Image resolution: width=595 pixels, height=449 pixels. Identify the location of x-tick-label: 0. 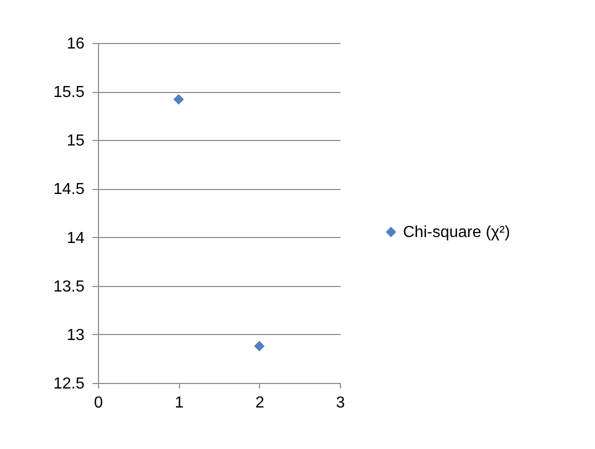
(99, 403).